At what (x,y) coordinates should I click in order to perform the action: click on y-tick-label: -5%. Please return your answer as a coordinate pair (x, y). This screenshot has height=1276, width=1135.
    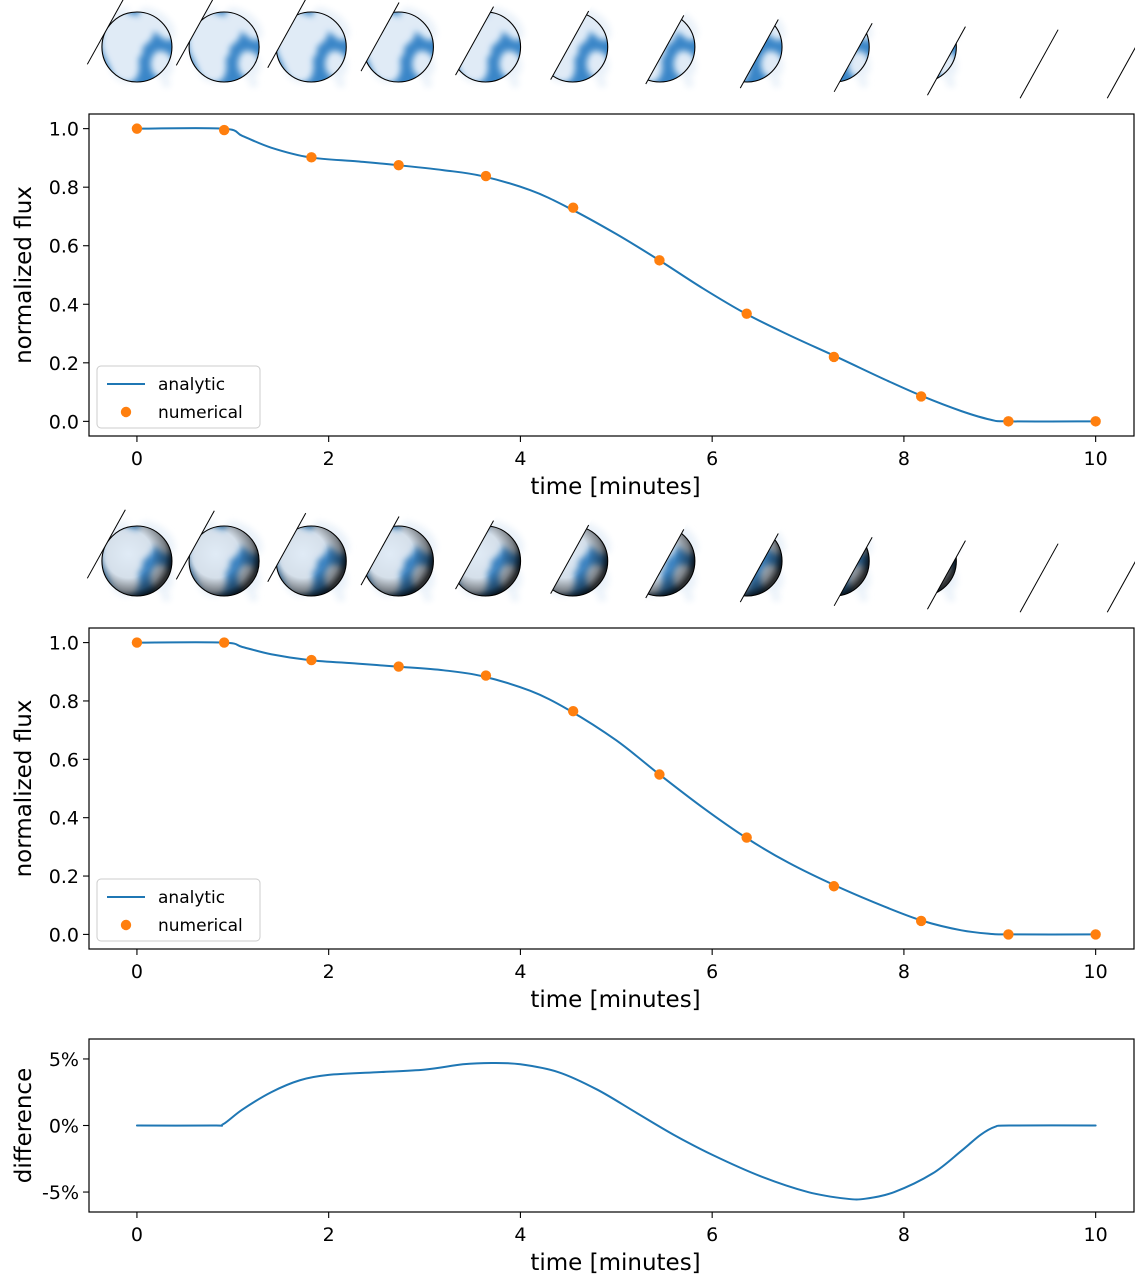
    Looking at the image, I should click on (60, 1193).